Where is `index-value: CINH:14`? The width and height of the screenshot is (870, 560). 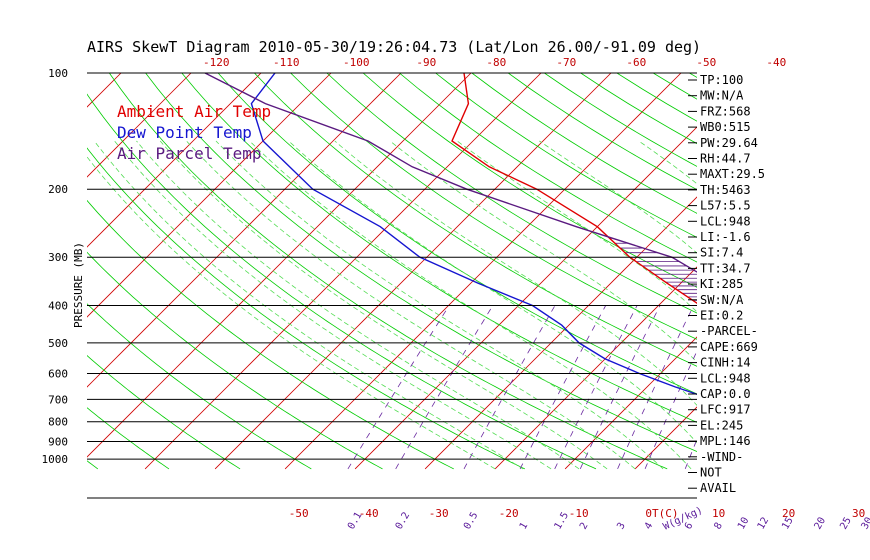 index-value: CINH:14 is located at coordinates (725, 363).